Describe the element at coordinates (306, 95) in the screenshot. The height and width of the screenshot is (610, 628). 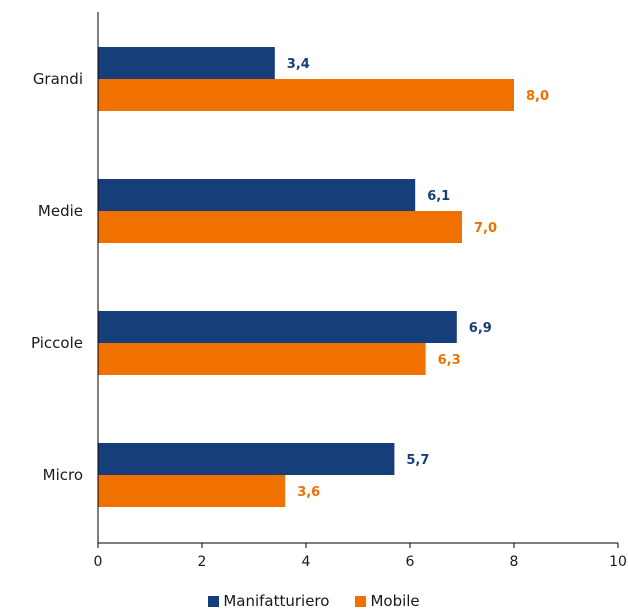
I see `bar-mobile-grandi` at that location.